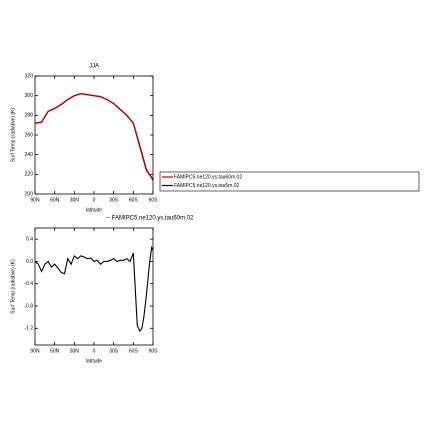  I want to click on y-tick-label: 260, so click(29, 135).